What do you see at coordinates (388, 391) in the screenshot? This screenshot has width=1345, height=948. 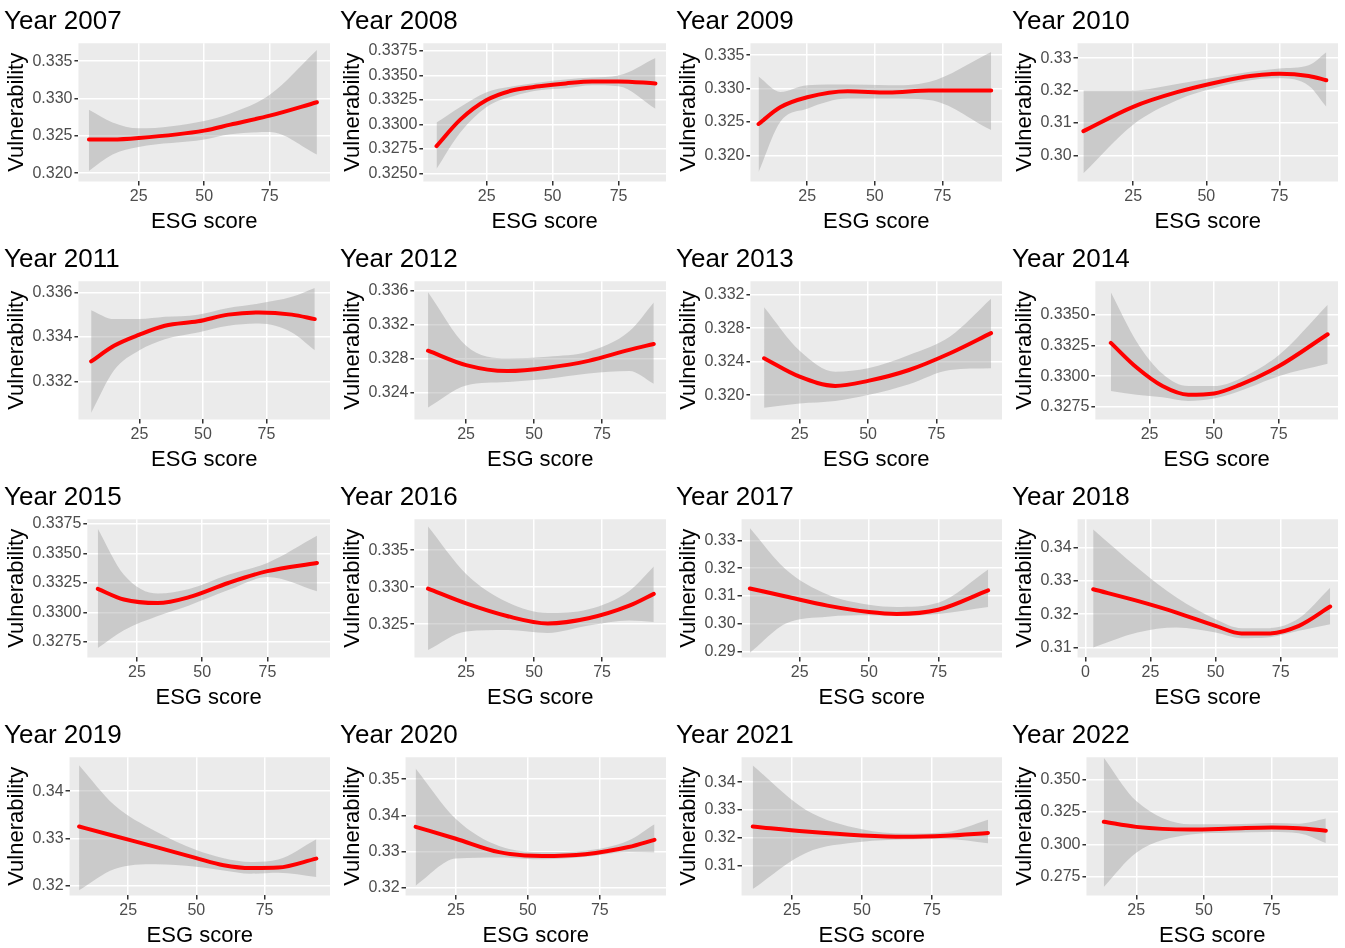 I see `y-tick-label: 0.324` at bounding box center [388, 391].